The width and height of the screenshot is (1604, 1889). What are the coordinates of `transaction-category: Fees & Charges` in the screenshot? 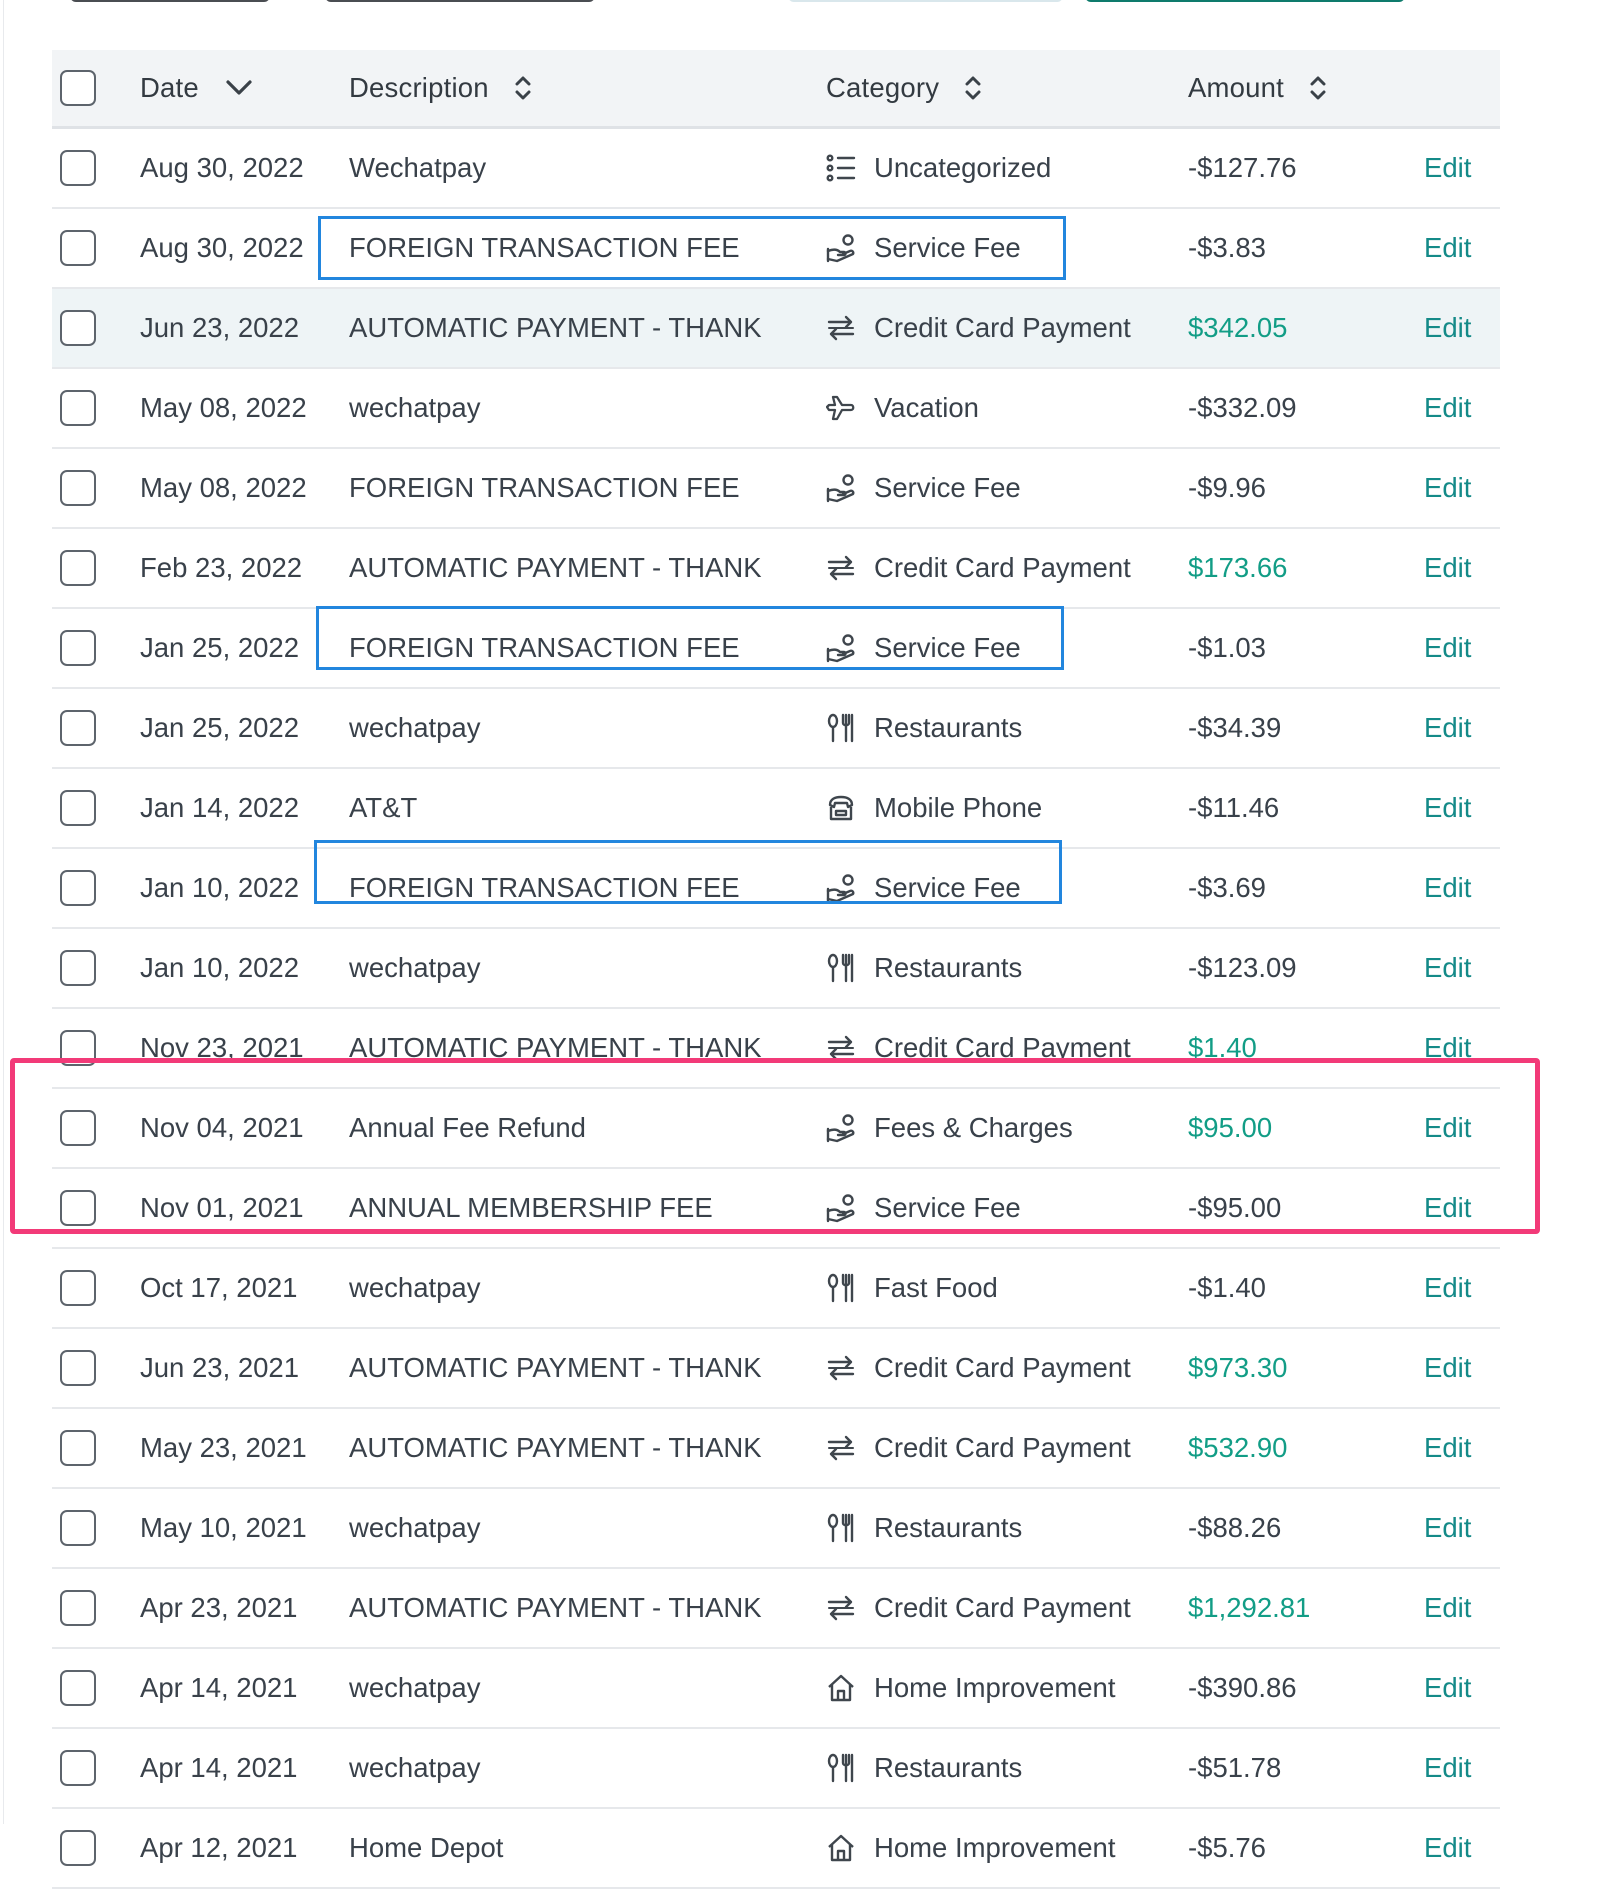 It's located at (949, 1128).